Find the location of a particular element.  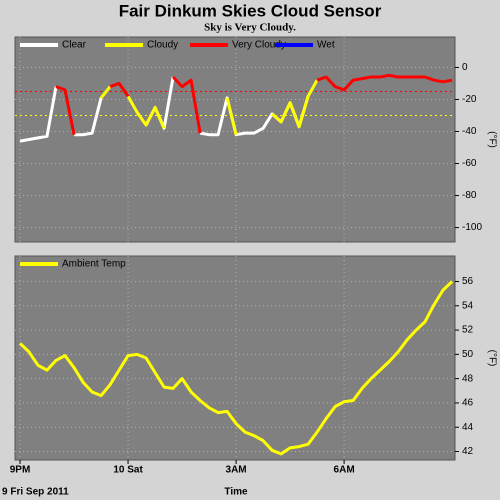

legend-label: Clear is located at coordinates (74, 45).